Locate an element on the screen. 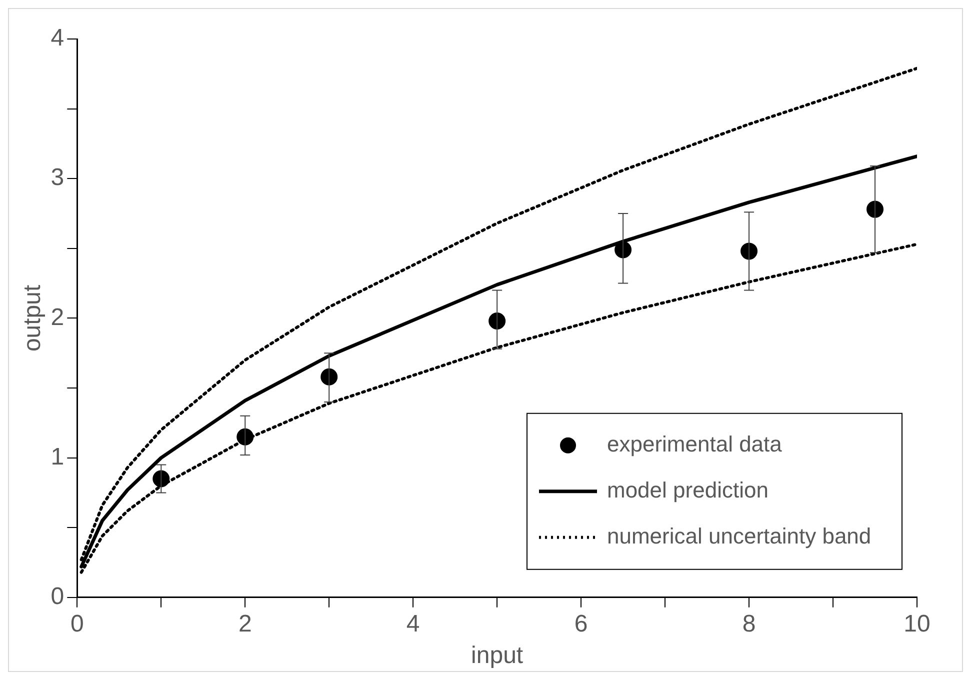  y-tick-label: 1 is located at coordinates (57, 456).